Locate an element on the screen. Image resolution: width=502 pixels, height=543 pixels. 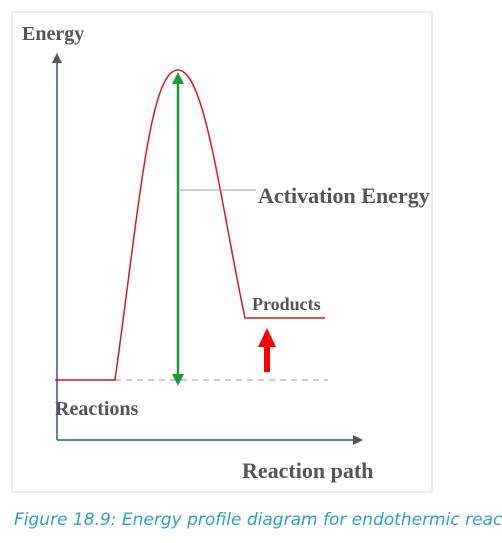
products-label: Products is located at coordinates (286, 304).